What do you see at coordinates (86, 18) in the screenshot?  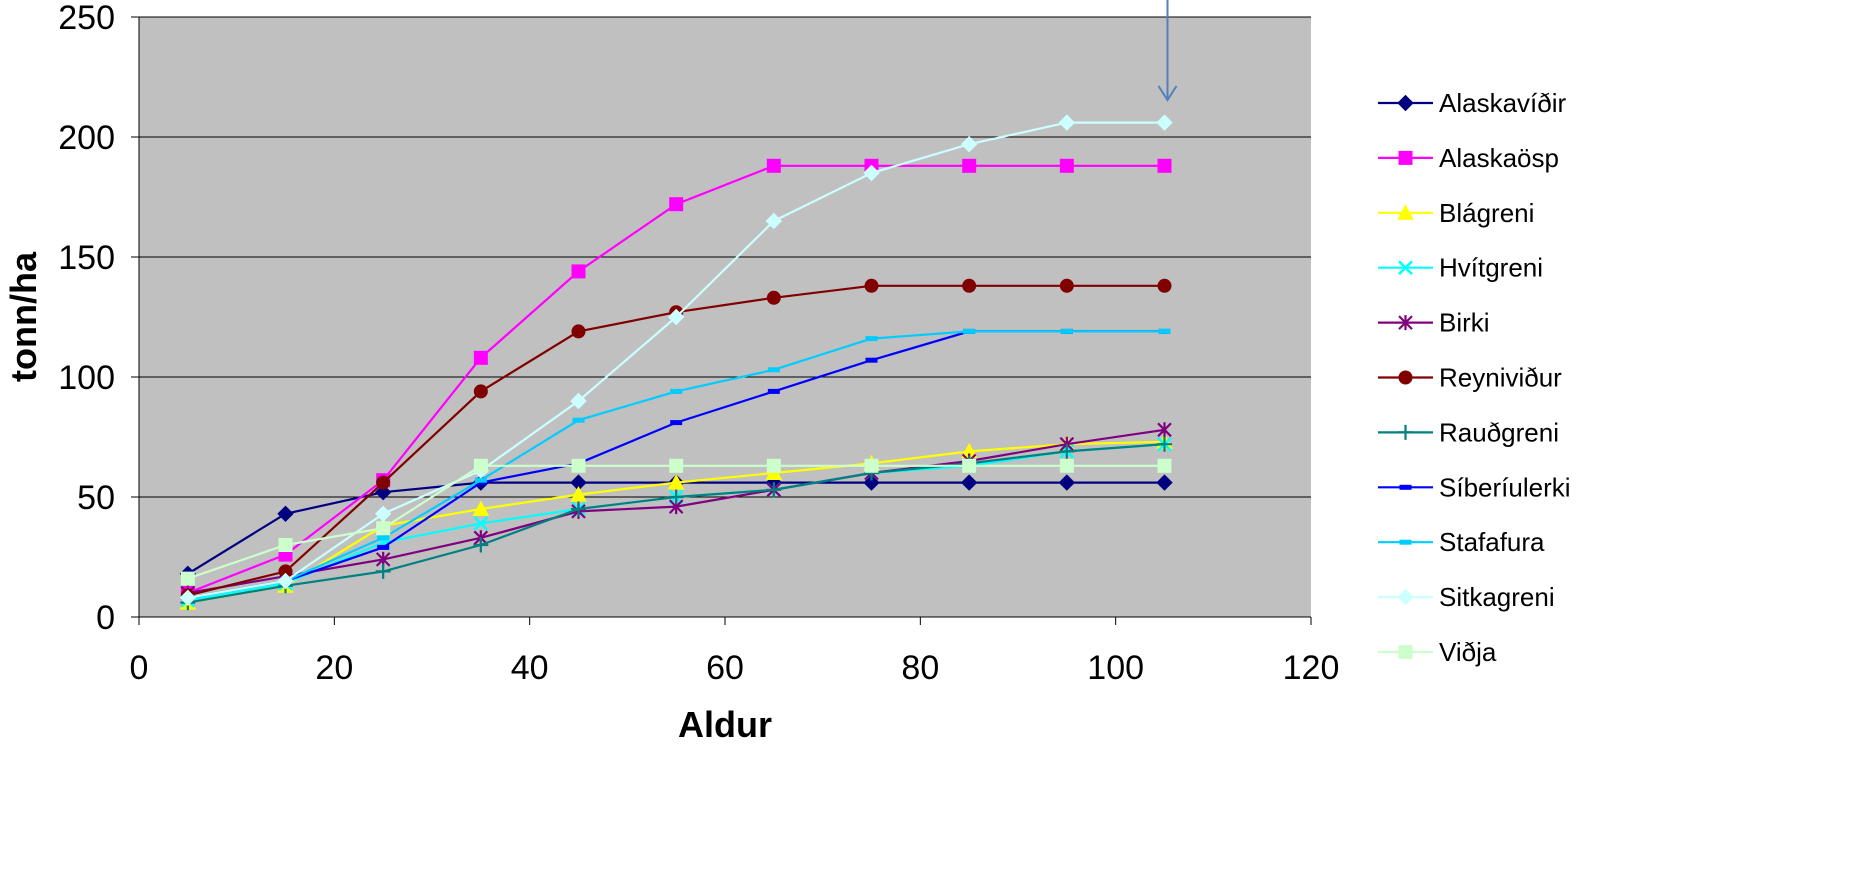 I see `y-tick-label: 250` at bounding box center [86, 18].